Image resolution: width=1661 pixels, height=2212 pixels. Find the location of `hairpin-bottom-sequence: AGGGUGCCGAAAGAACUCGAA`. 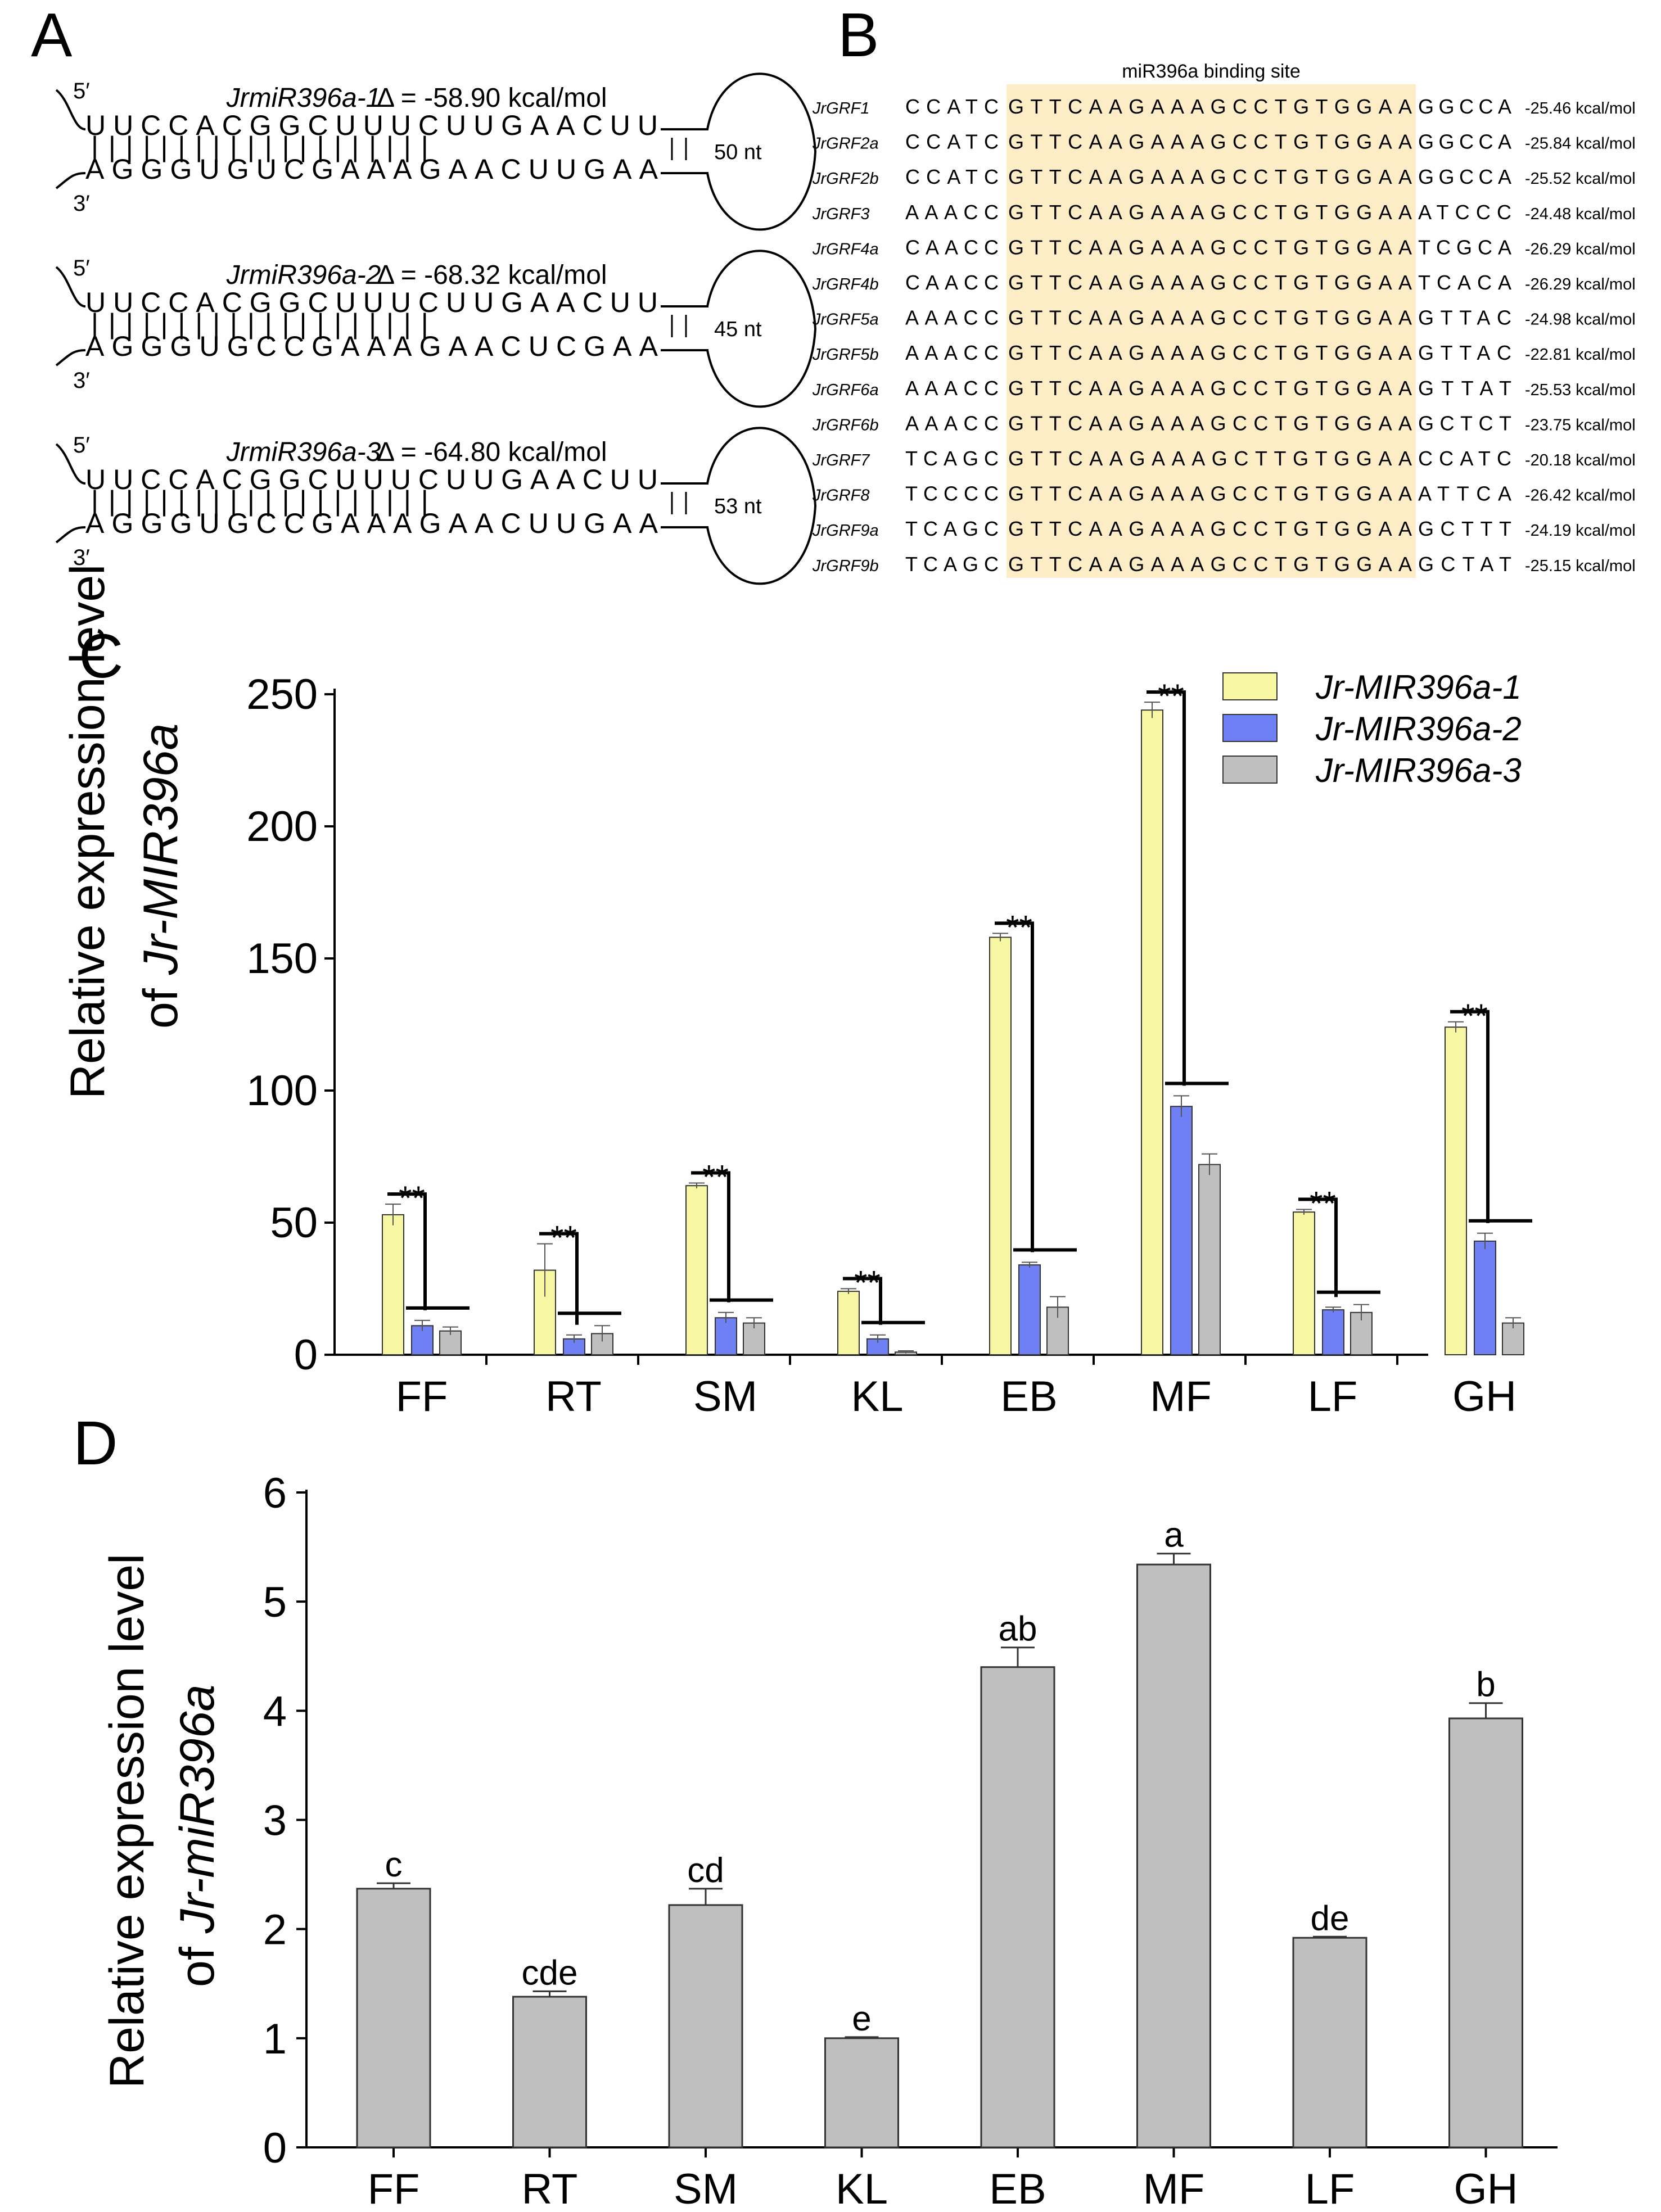

hairpin-bottom-sequence: AGGGUGCCGAAAGAACUCGAA is located at coordinates (372, 346).